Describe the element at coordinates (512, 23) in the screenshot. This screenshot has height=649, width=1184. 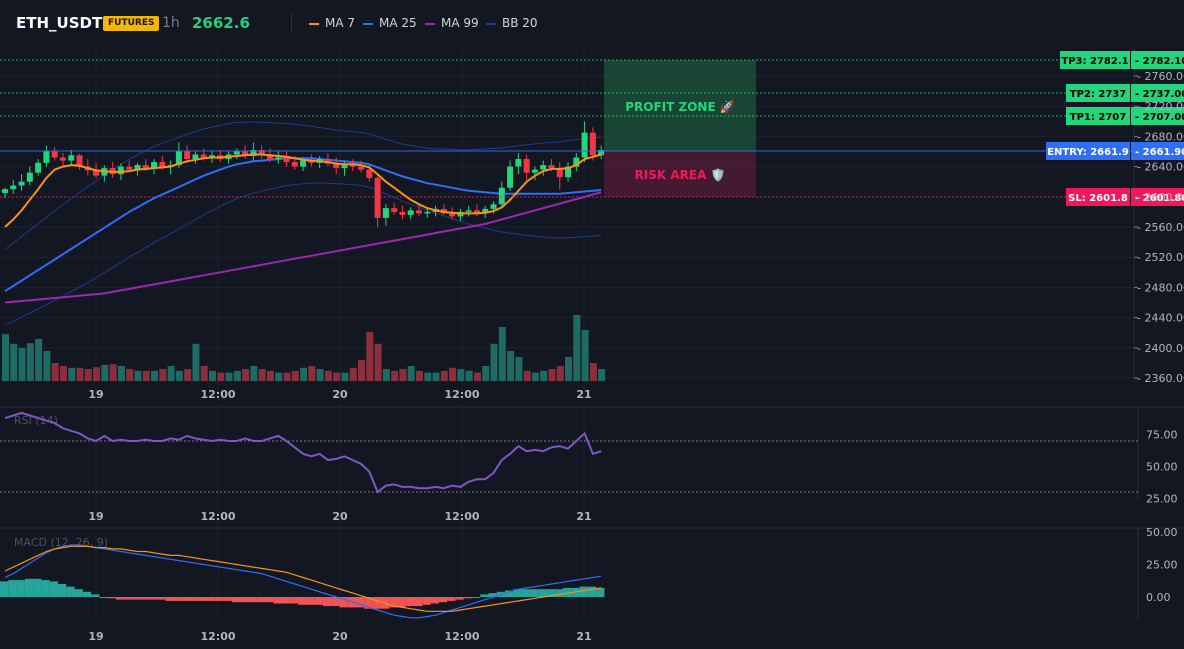
I see `legend-bb20: BB 20` at that location.